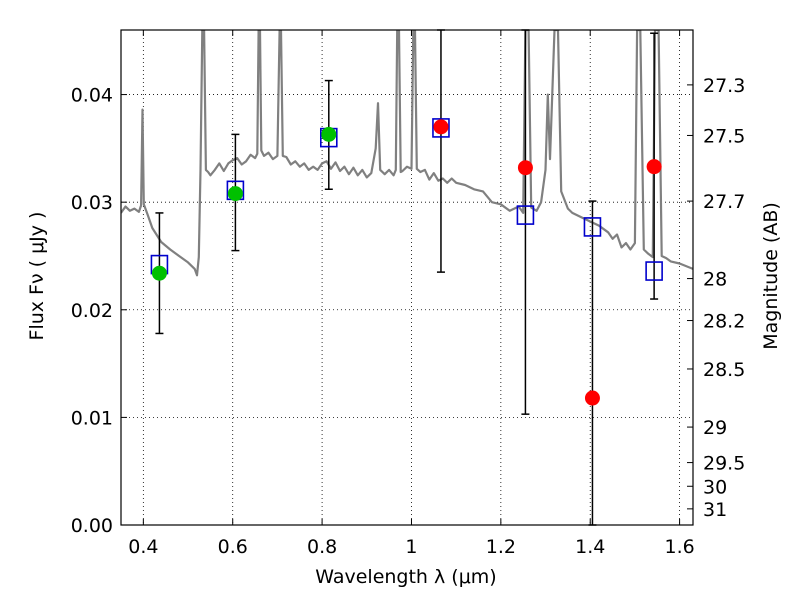  Describe the element at coordinates (143, 547) in the screenshot. I see `x-tick-label: 0.4` at that location.